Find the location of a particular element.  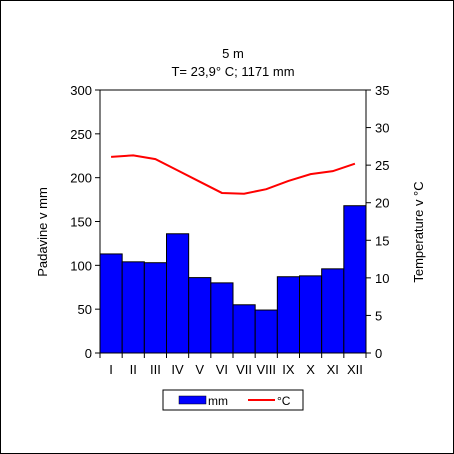

bar-ii is located at coordinates (133, 307).